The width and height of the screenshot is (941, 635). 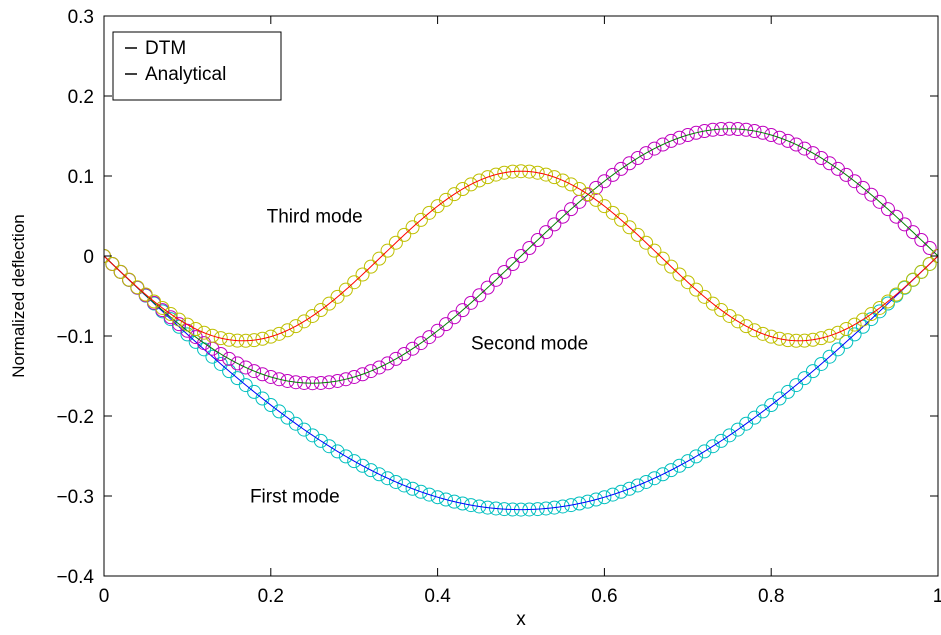 I want to click on x-tick-label: 0, so click(x=104, y=596).